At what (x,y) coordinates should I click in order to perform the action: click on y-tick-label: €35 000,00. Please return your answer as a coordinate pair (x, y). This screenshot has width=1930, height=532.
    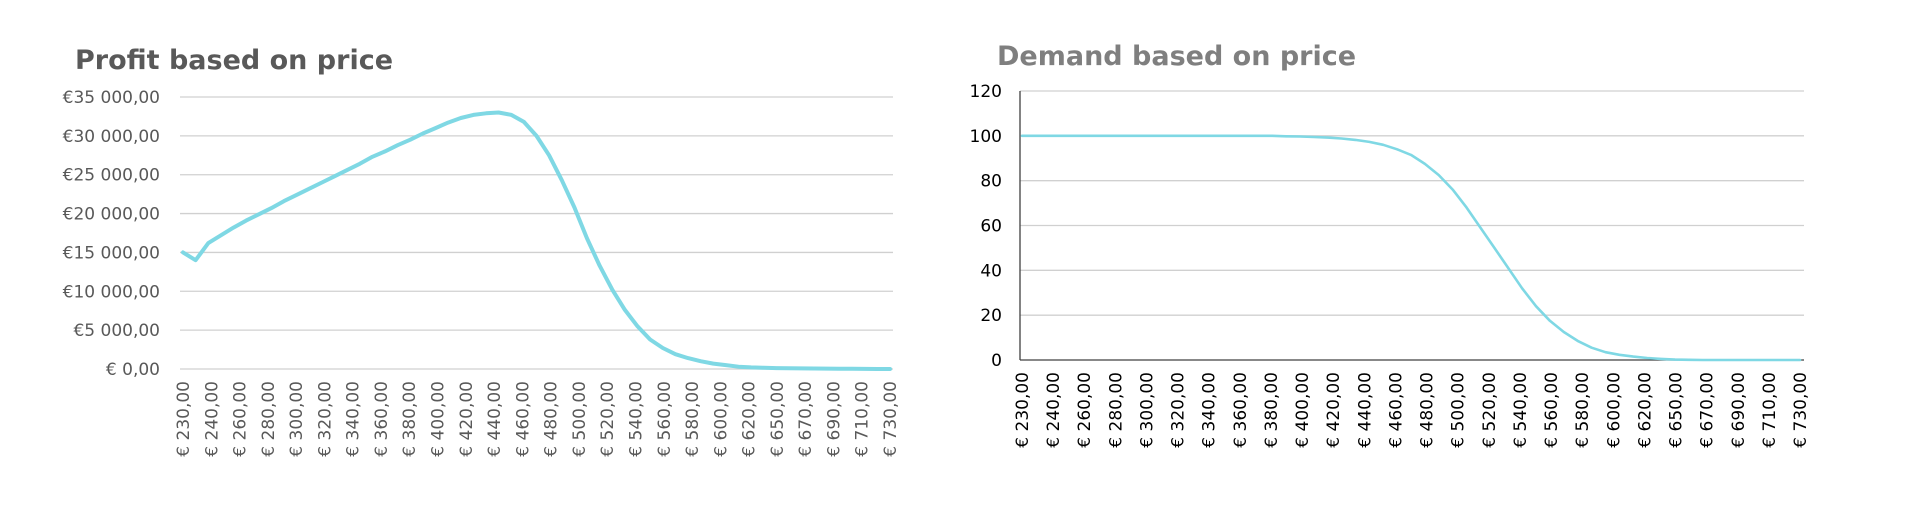
    Looking at the image, I should click on (111, 98).